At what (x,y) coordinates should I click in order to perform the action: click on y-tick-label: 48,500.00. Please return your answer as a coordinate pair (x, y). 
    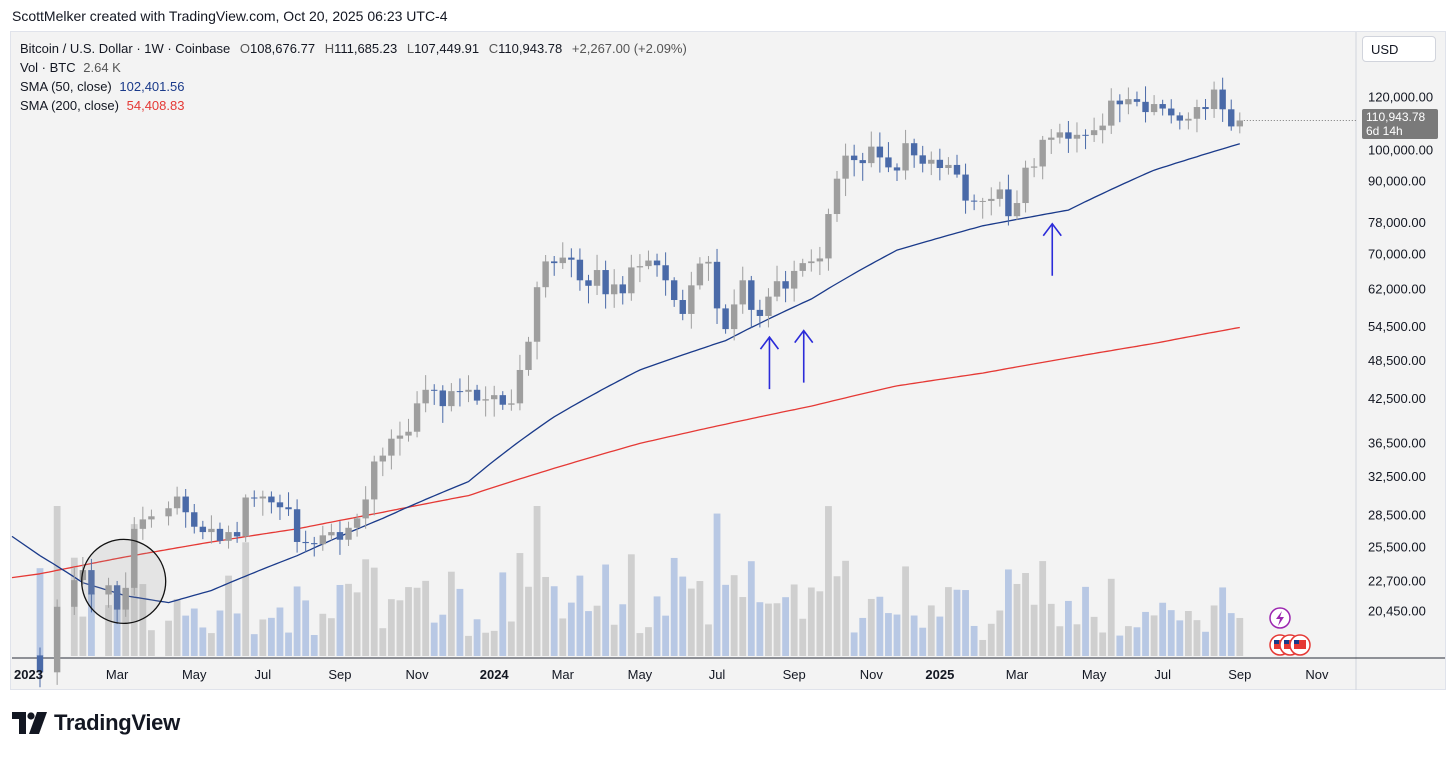
    Looking at the image, I should click on (1397, 360).